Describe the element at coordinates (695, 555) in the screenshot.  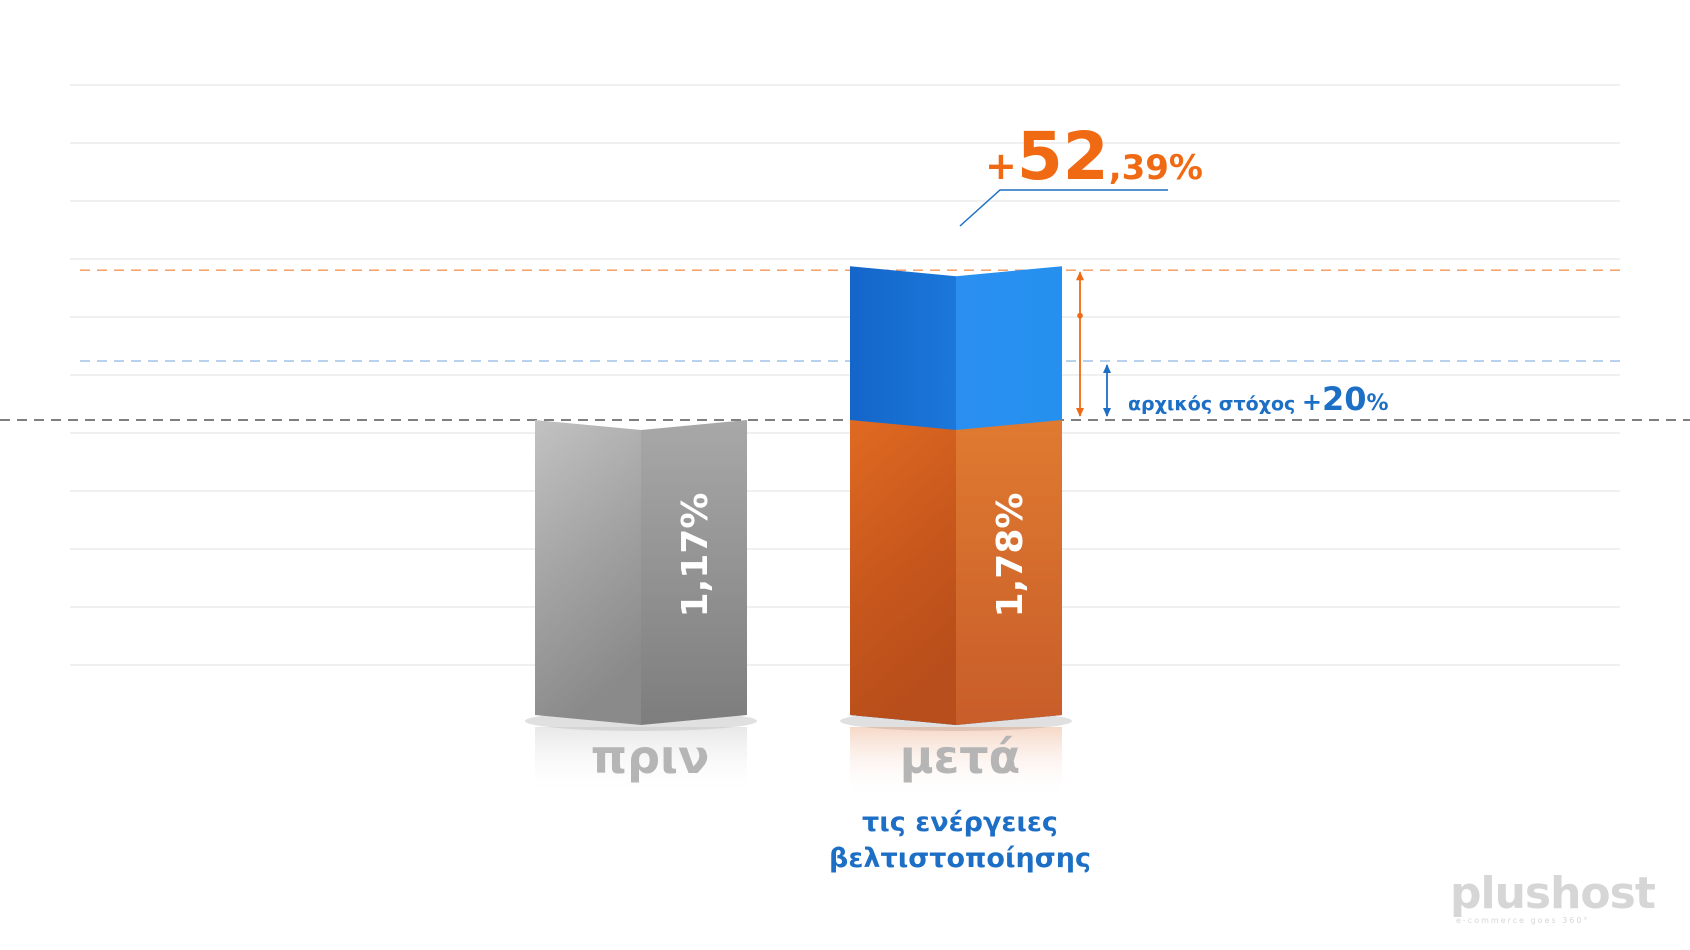
I see `value-label-before: 1,17%` at that location.